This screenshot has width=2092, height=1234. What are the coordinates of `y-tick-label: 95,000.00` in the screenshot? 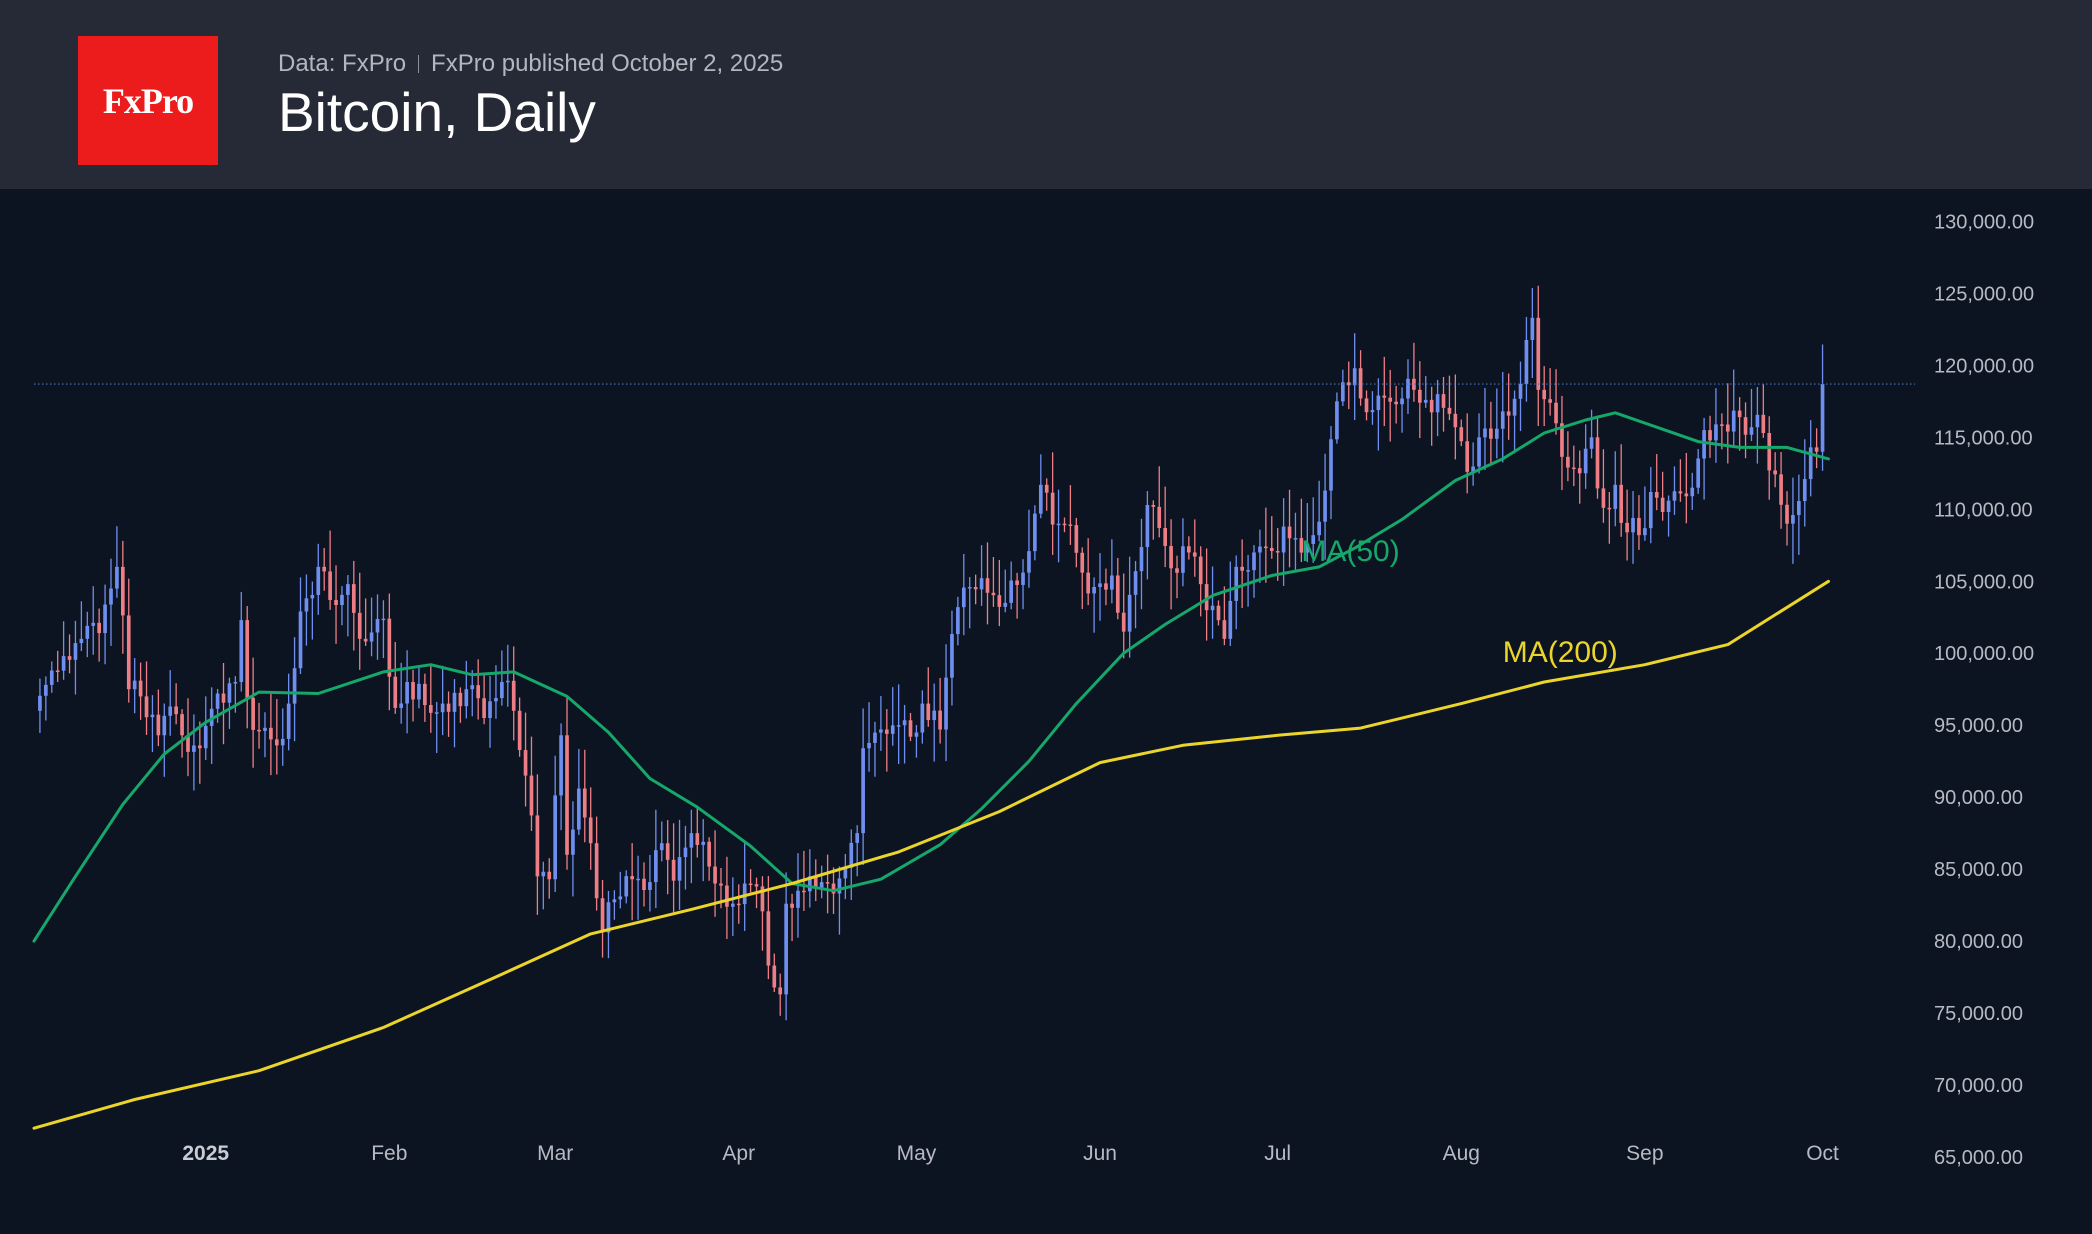 It's located at (1978, 726).